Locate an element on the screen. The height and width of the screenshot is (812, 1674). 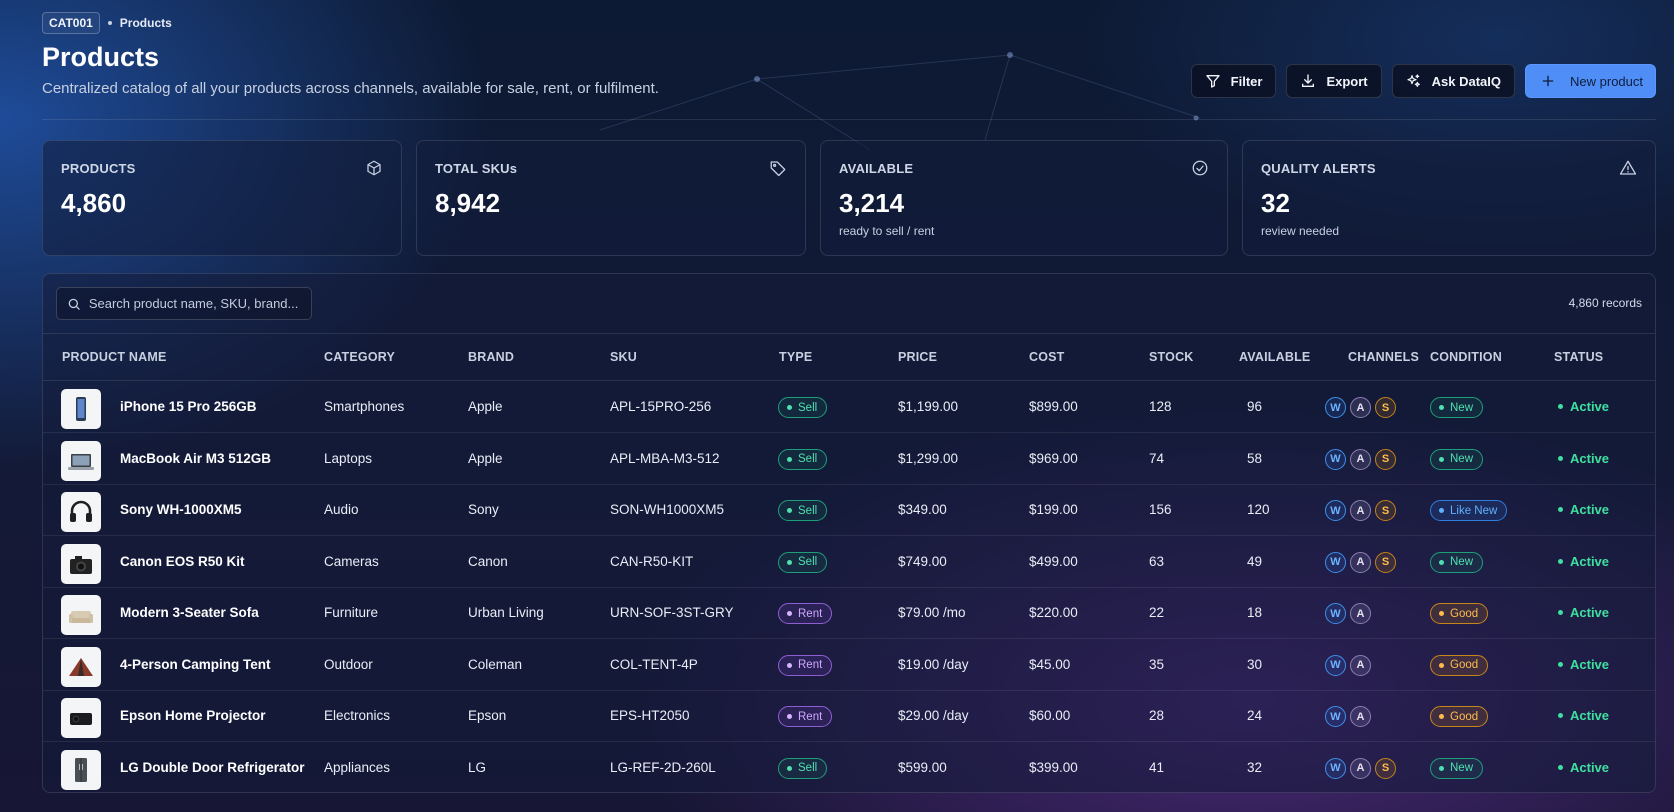
product-category: Outdoor is located at coordinates (348, 664).